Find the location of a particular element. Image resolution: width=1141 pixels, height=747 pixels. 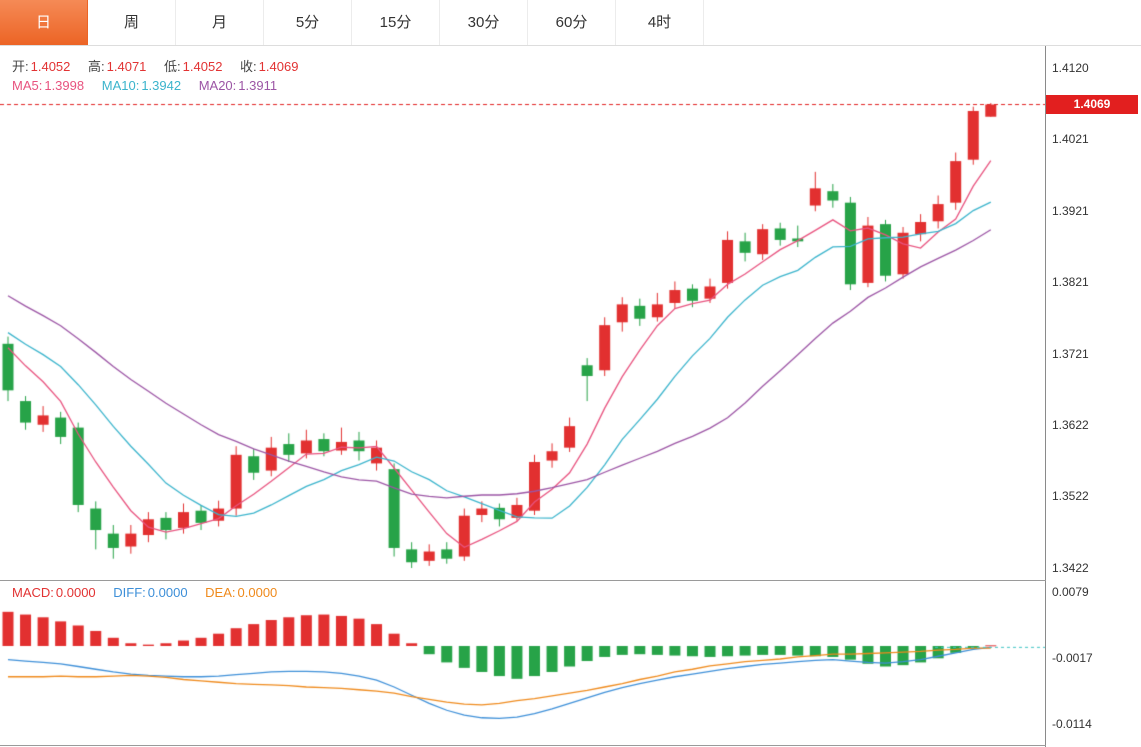

ma20-legend: MA20: 1.3911 is located at coordinates (238, 85).